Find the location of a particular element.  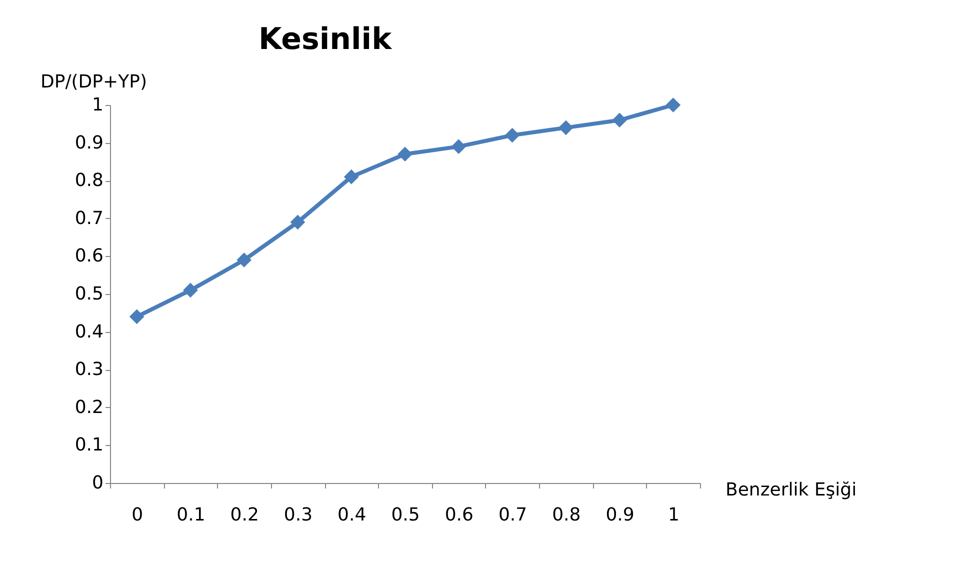

y-tick-label: 0.1 is located at coordinates (89, 445).